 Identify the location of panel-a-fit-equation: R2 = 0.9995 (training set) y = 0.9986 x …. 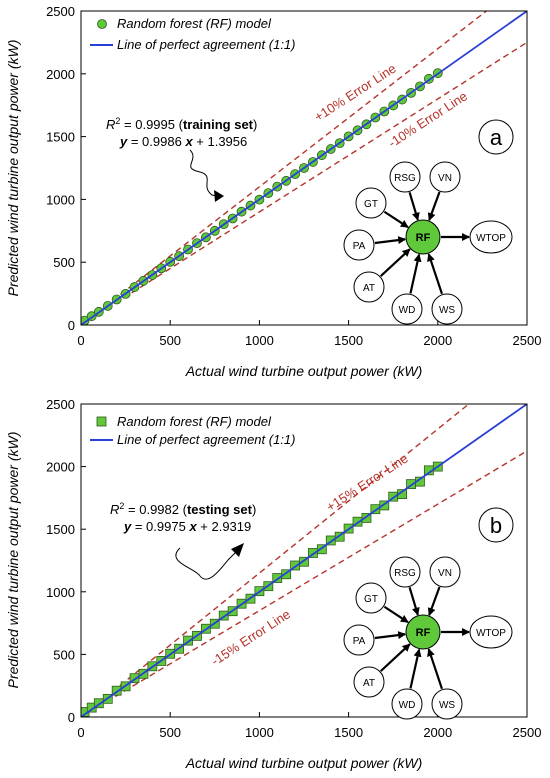
(181, 159).